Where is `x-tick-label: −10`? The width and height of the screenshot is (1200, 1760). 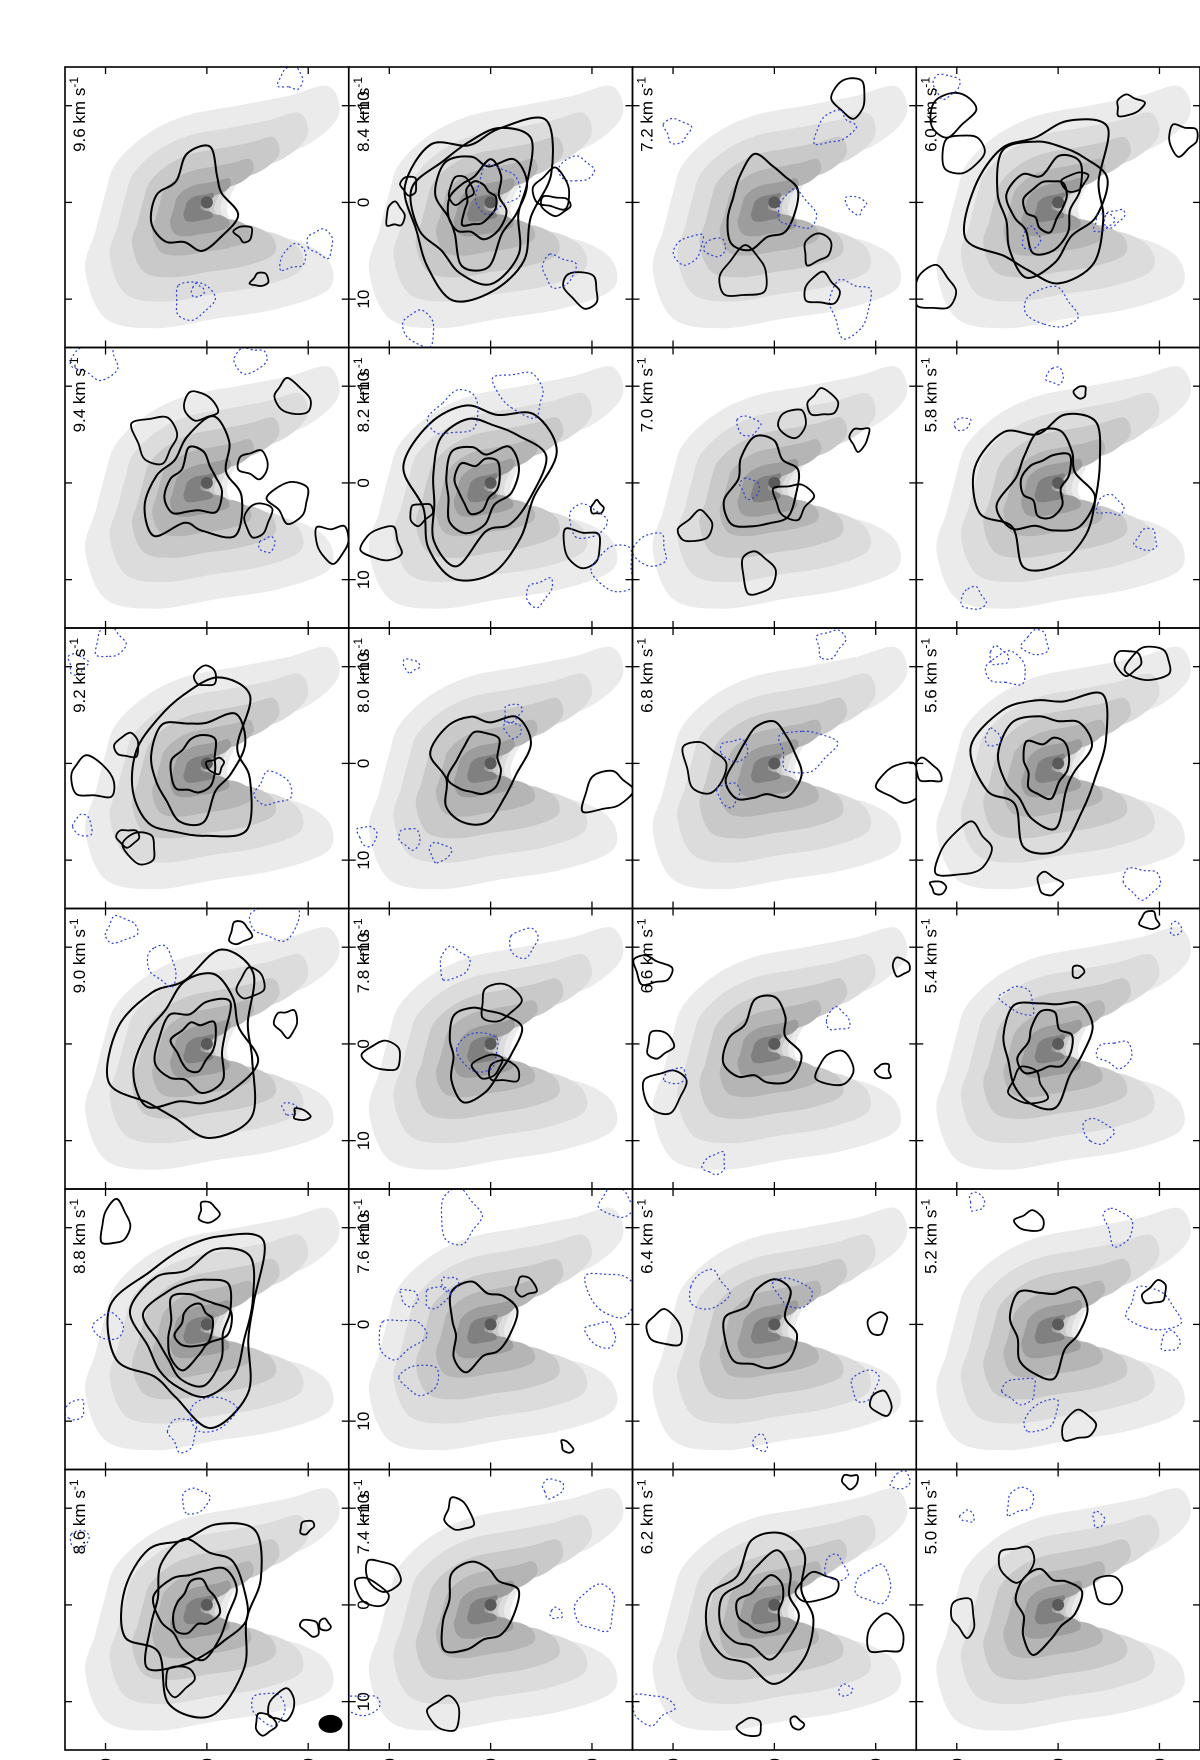
x-tick-label: −10 is located at coordinates (363, 666).